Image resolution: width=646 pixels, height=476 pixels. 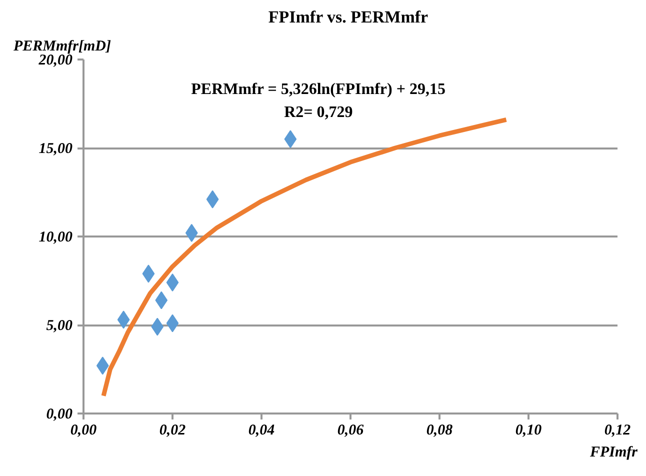 I want to click on x-tick-label: 0,12, so click(x=618, y=430).